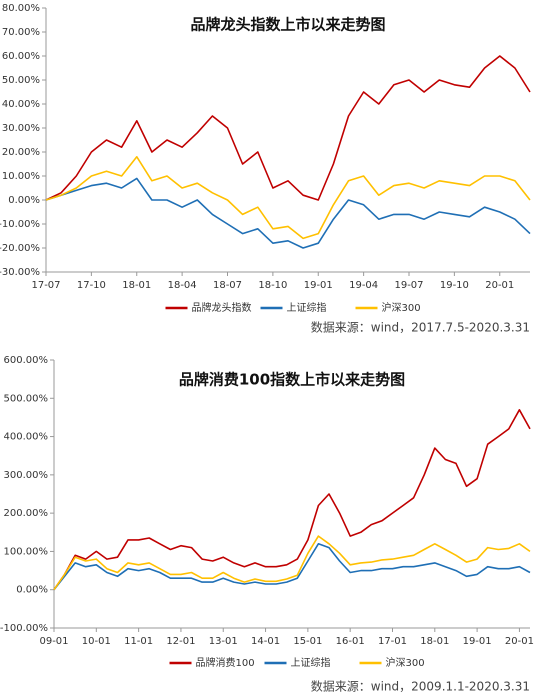 The width and height of the screenshot is (541, 700). Describe the element at coordinates (26, 513) in the screenshot. I see `y-tick-label: 200.00%` at that location.